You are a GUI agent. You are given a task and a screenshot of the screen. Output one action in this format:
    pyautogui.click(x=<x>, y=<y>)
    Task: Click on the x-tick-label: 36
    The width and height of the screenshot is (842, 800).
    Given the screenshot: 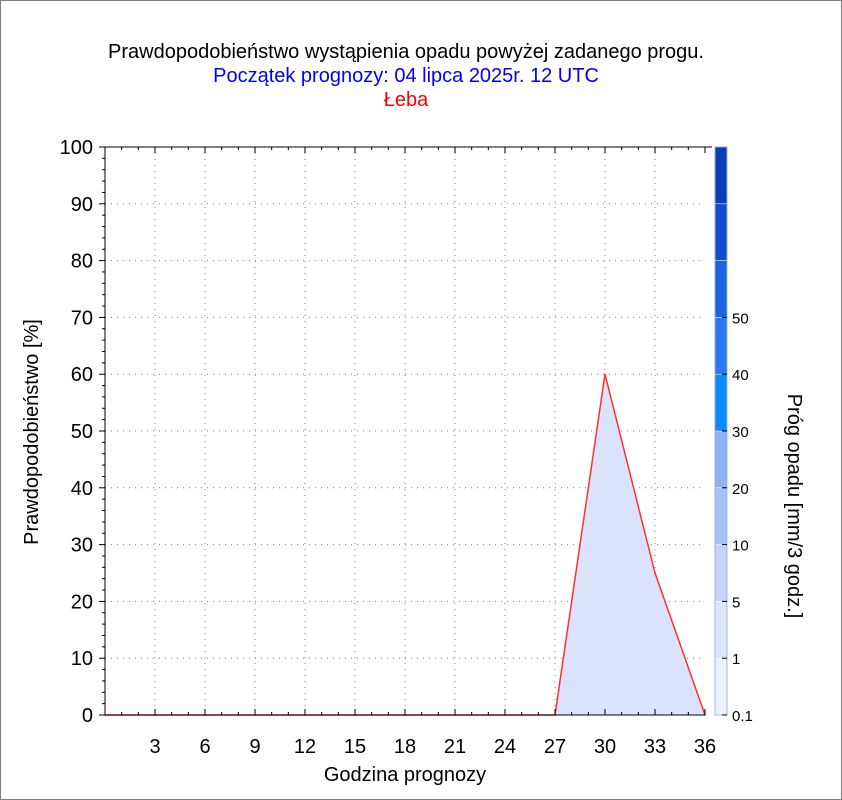 What is the action you would take?
    pyautogui.click(x=705, y=747)
    